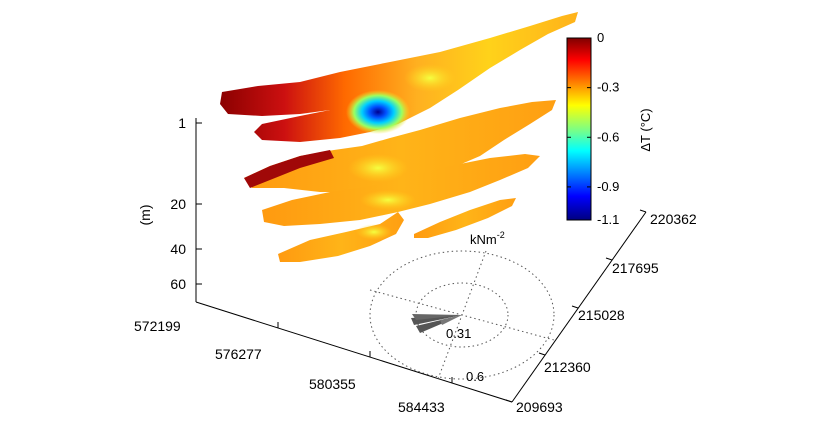  Describe the element at coordinates (483, 239) in the screenshot. I see `wind-rose-unit-base: kNm` at that location.